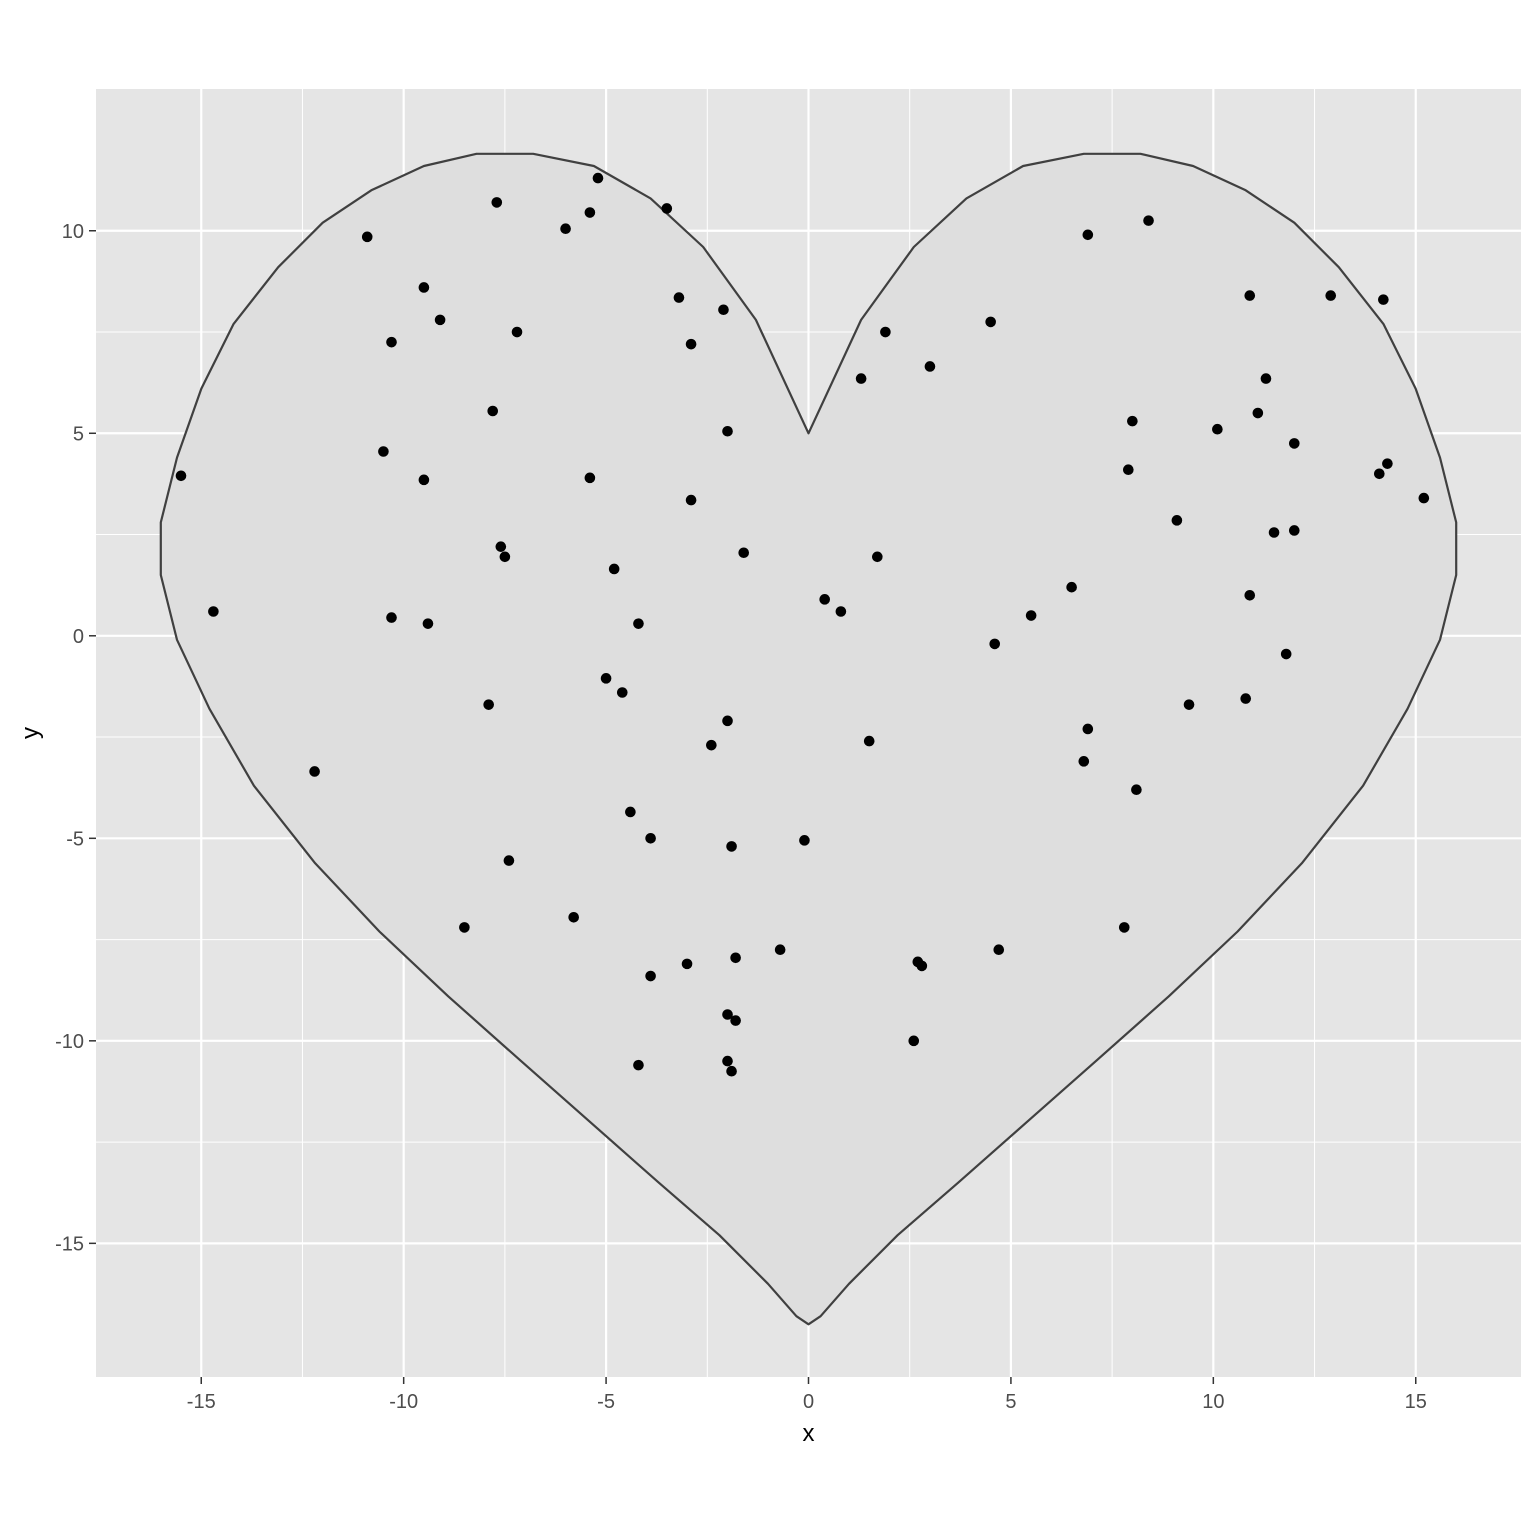 The width and height of the screenshot is (1536, 1536). I want to click on x-tick-label: -10, so click(403, 1402).